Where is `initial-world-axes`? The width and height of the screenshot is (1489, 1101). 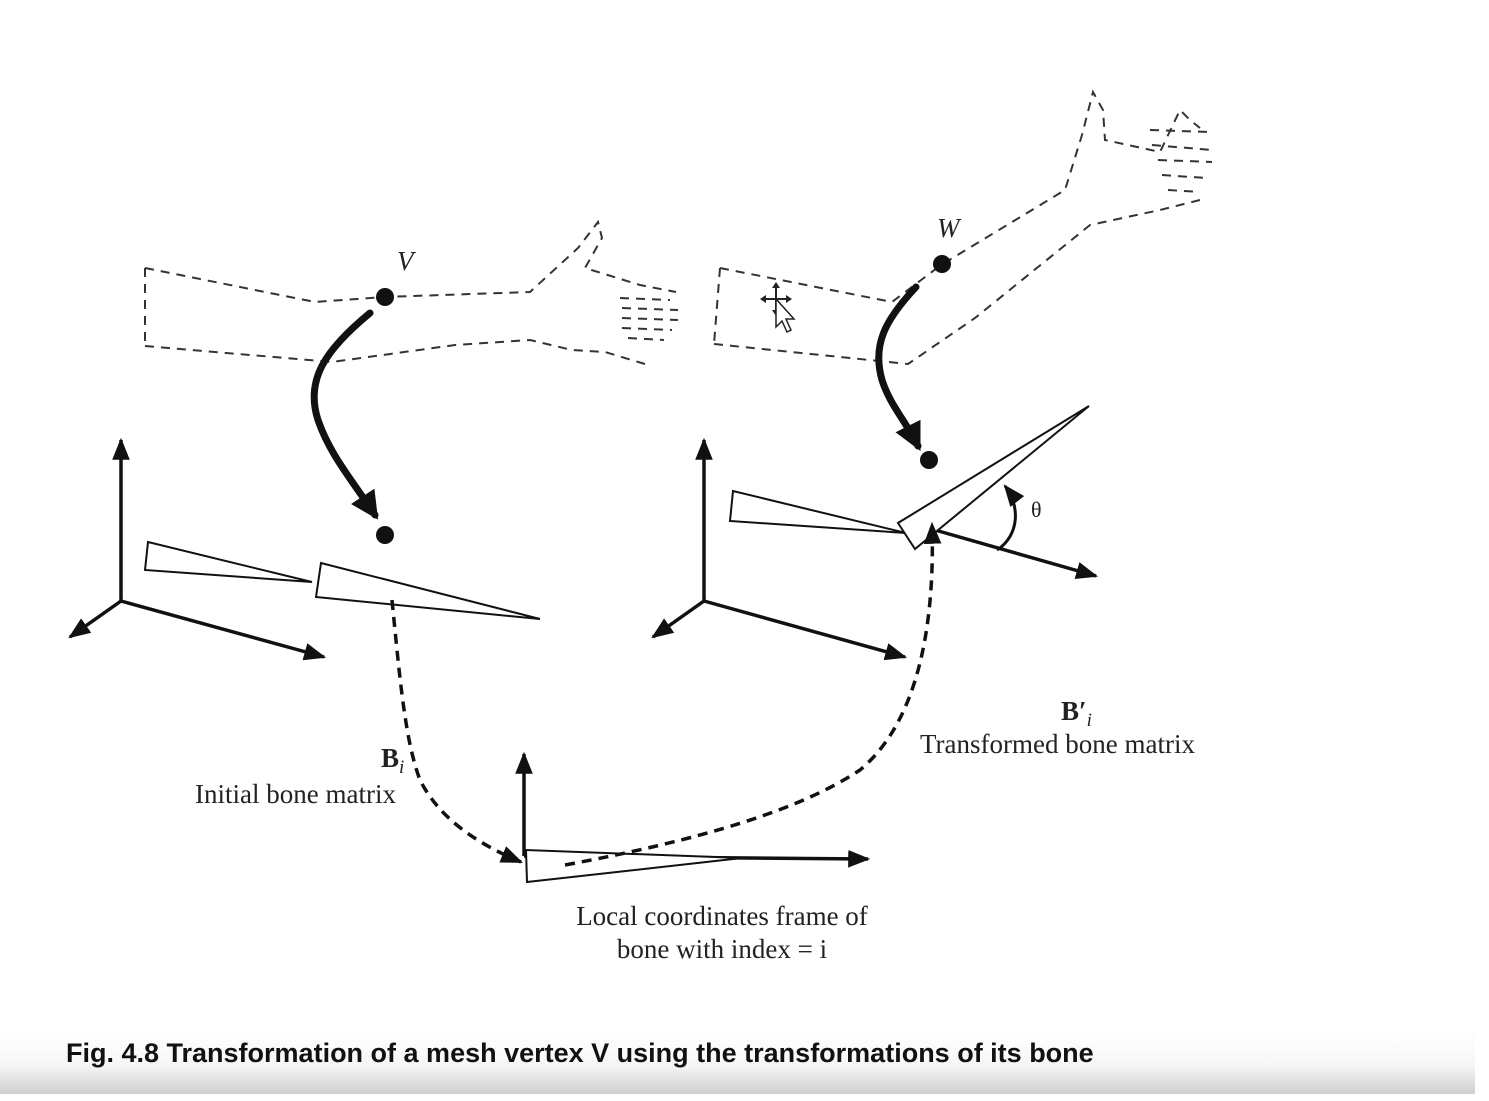 initial-world-axes is located at coordinates (197, 549).